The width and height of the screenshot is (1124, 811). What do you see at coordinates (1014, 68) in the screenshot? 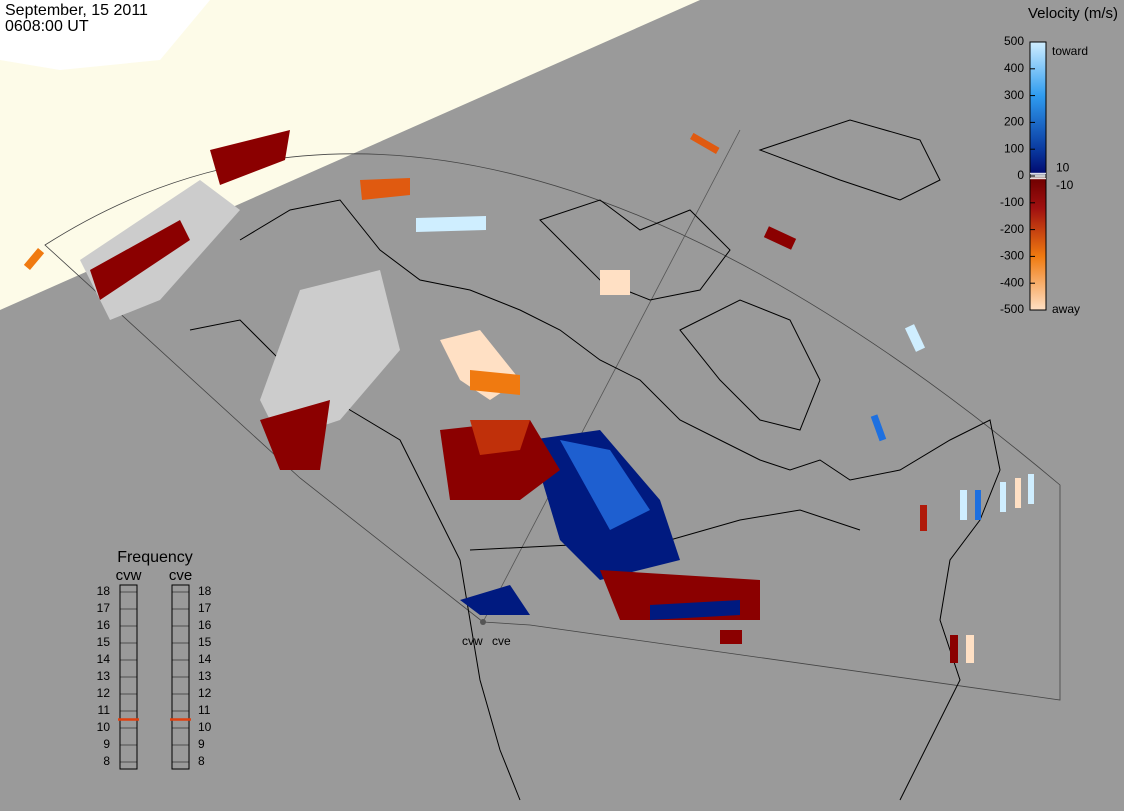
I see `colorbar-tick-label: 400` at bounding box center [1014, 68].